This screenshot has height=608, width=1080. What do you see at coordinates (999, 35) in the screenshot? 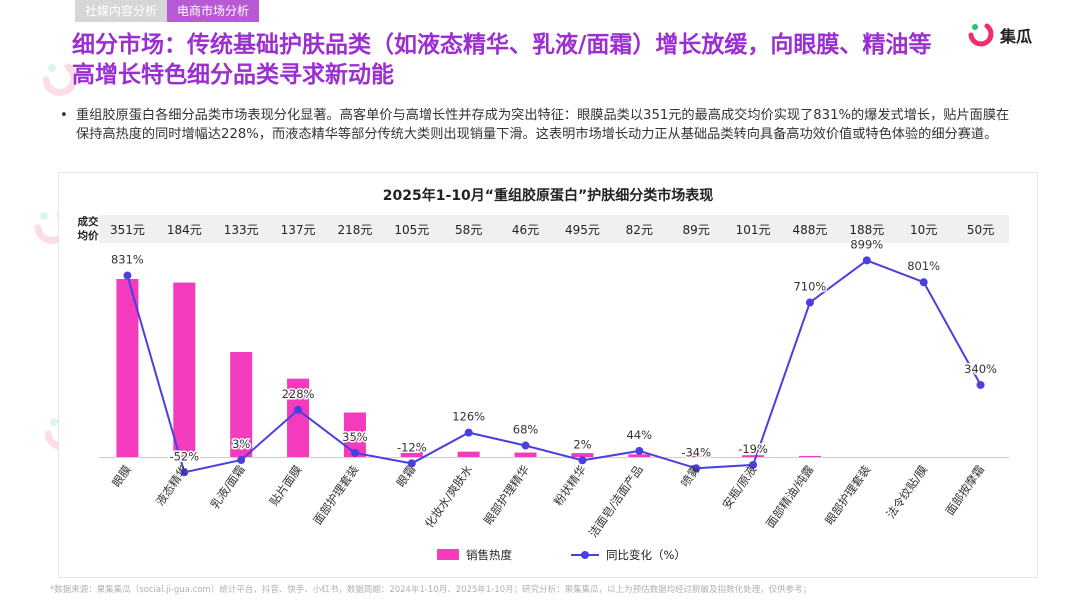
I see `brand-logo: 集瓜` at bounding box center [999, 35].